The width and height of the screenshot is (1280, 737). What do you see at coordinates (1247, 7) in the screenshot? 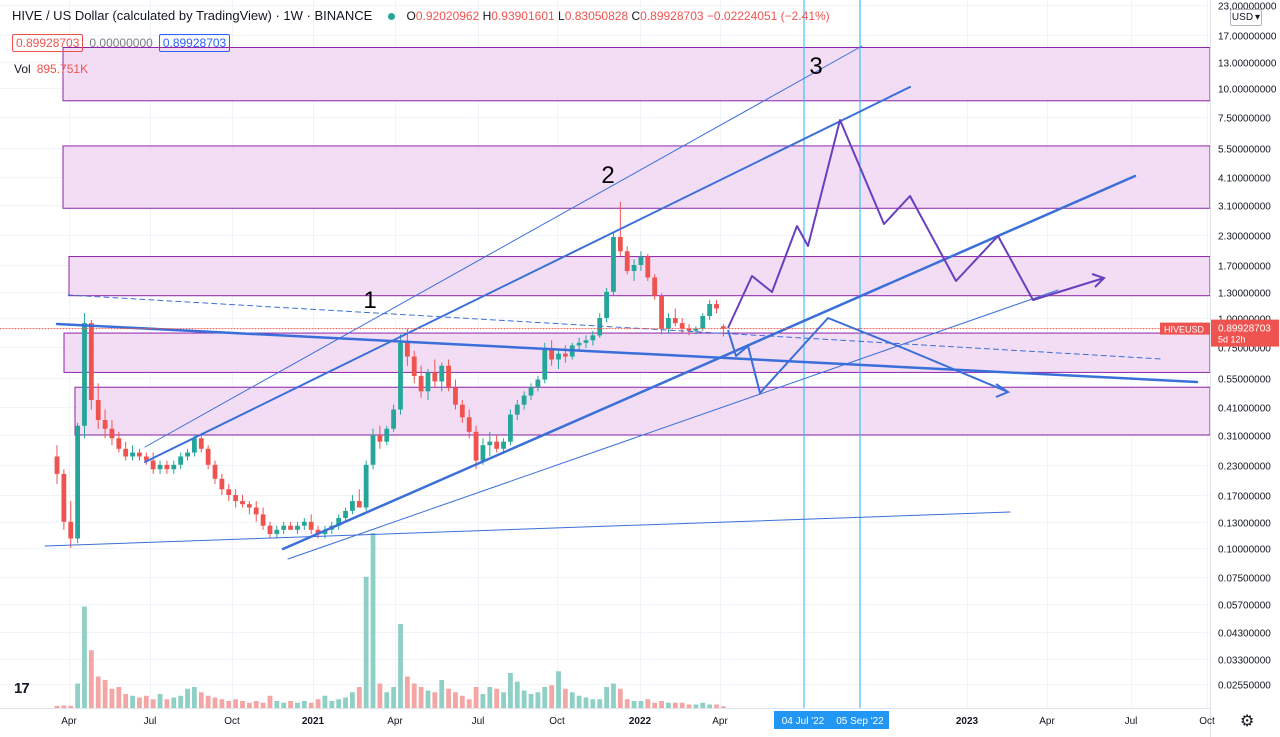
I see `price-tick-label: 23.00000000` at bounding box center [1247, 7].